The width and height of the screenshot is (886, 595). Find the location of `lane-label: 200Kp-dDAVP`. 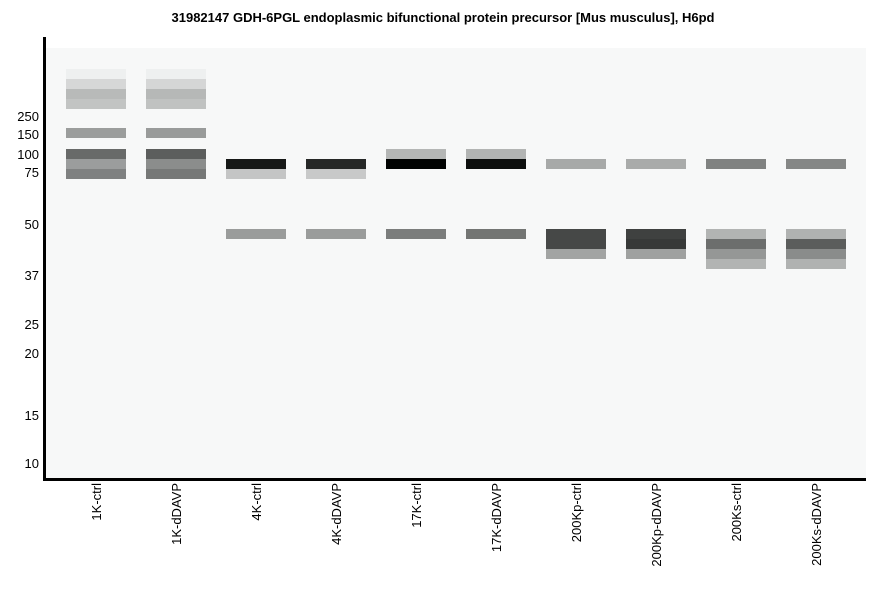

lane-label: 200Kp-dDAVP is located at coordinates (656, 525).